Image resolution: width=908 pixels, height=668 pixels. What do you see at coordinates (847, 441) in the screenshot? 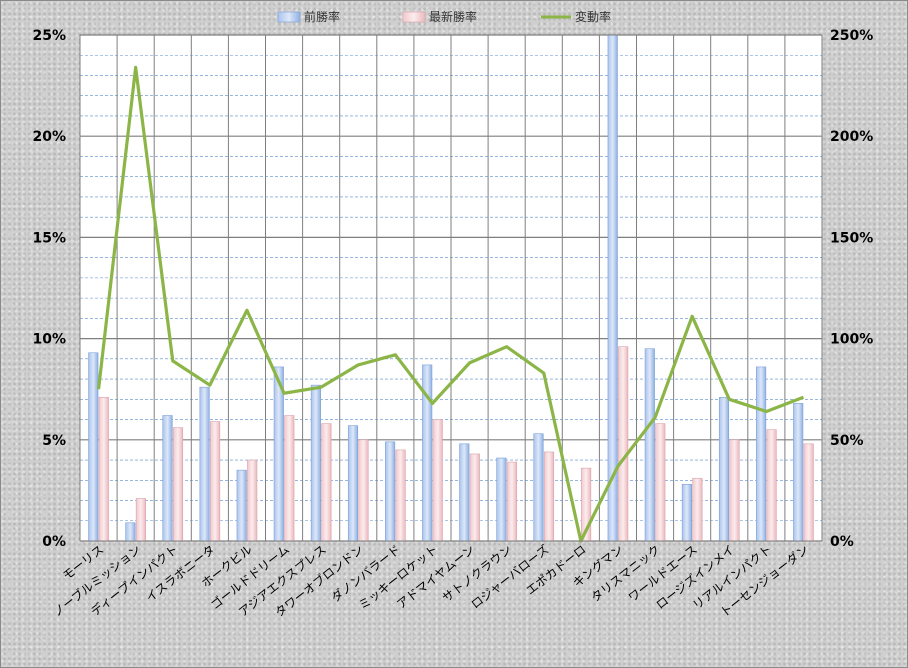
I see `y-right-tick-label: 50%` at bounding box center [847, 441].